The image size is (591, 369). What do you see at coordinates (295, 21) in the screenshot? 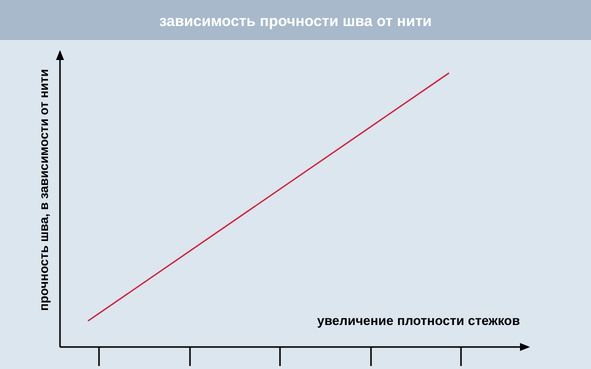
I see `chart-title: зависимость прочности шва от нити` at bounding box center [295, 21].